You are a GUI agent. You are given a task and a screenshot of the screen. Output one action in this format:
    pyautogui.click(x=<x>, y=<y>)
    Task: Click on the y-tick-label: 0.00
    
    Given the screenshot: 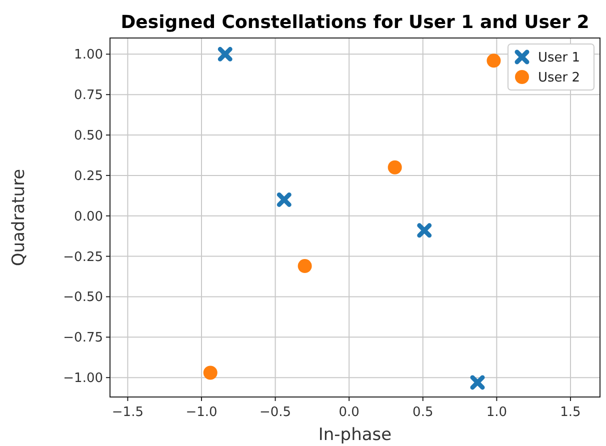 What is the action you would take?
    pyautogui.click(x=88, y=216)
    